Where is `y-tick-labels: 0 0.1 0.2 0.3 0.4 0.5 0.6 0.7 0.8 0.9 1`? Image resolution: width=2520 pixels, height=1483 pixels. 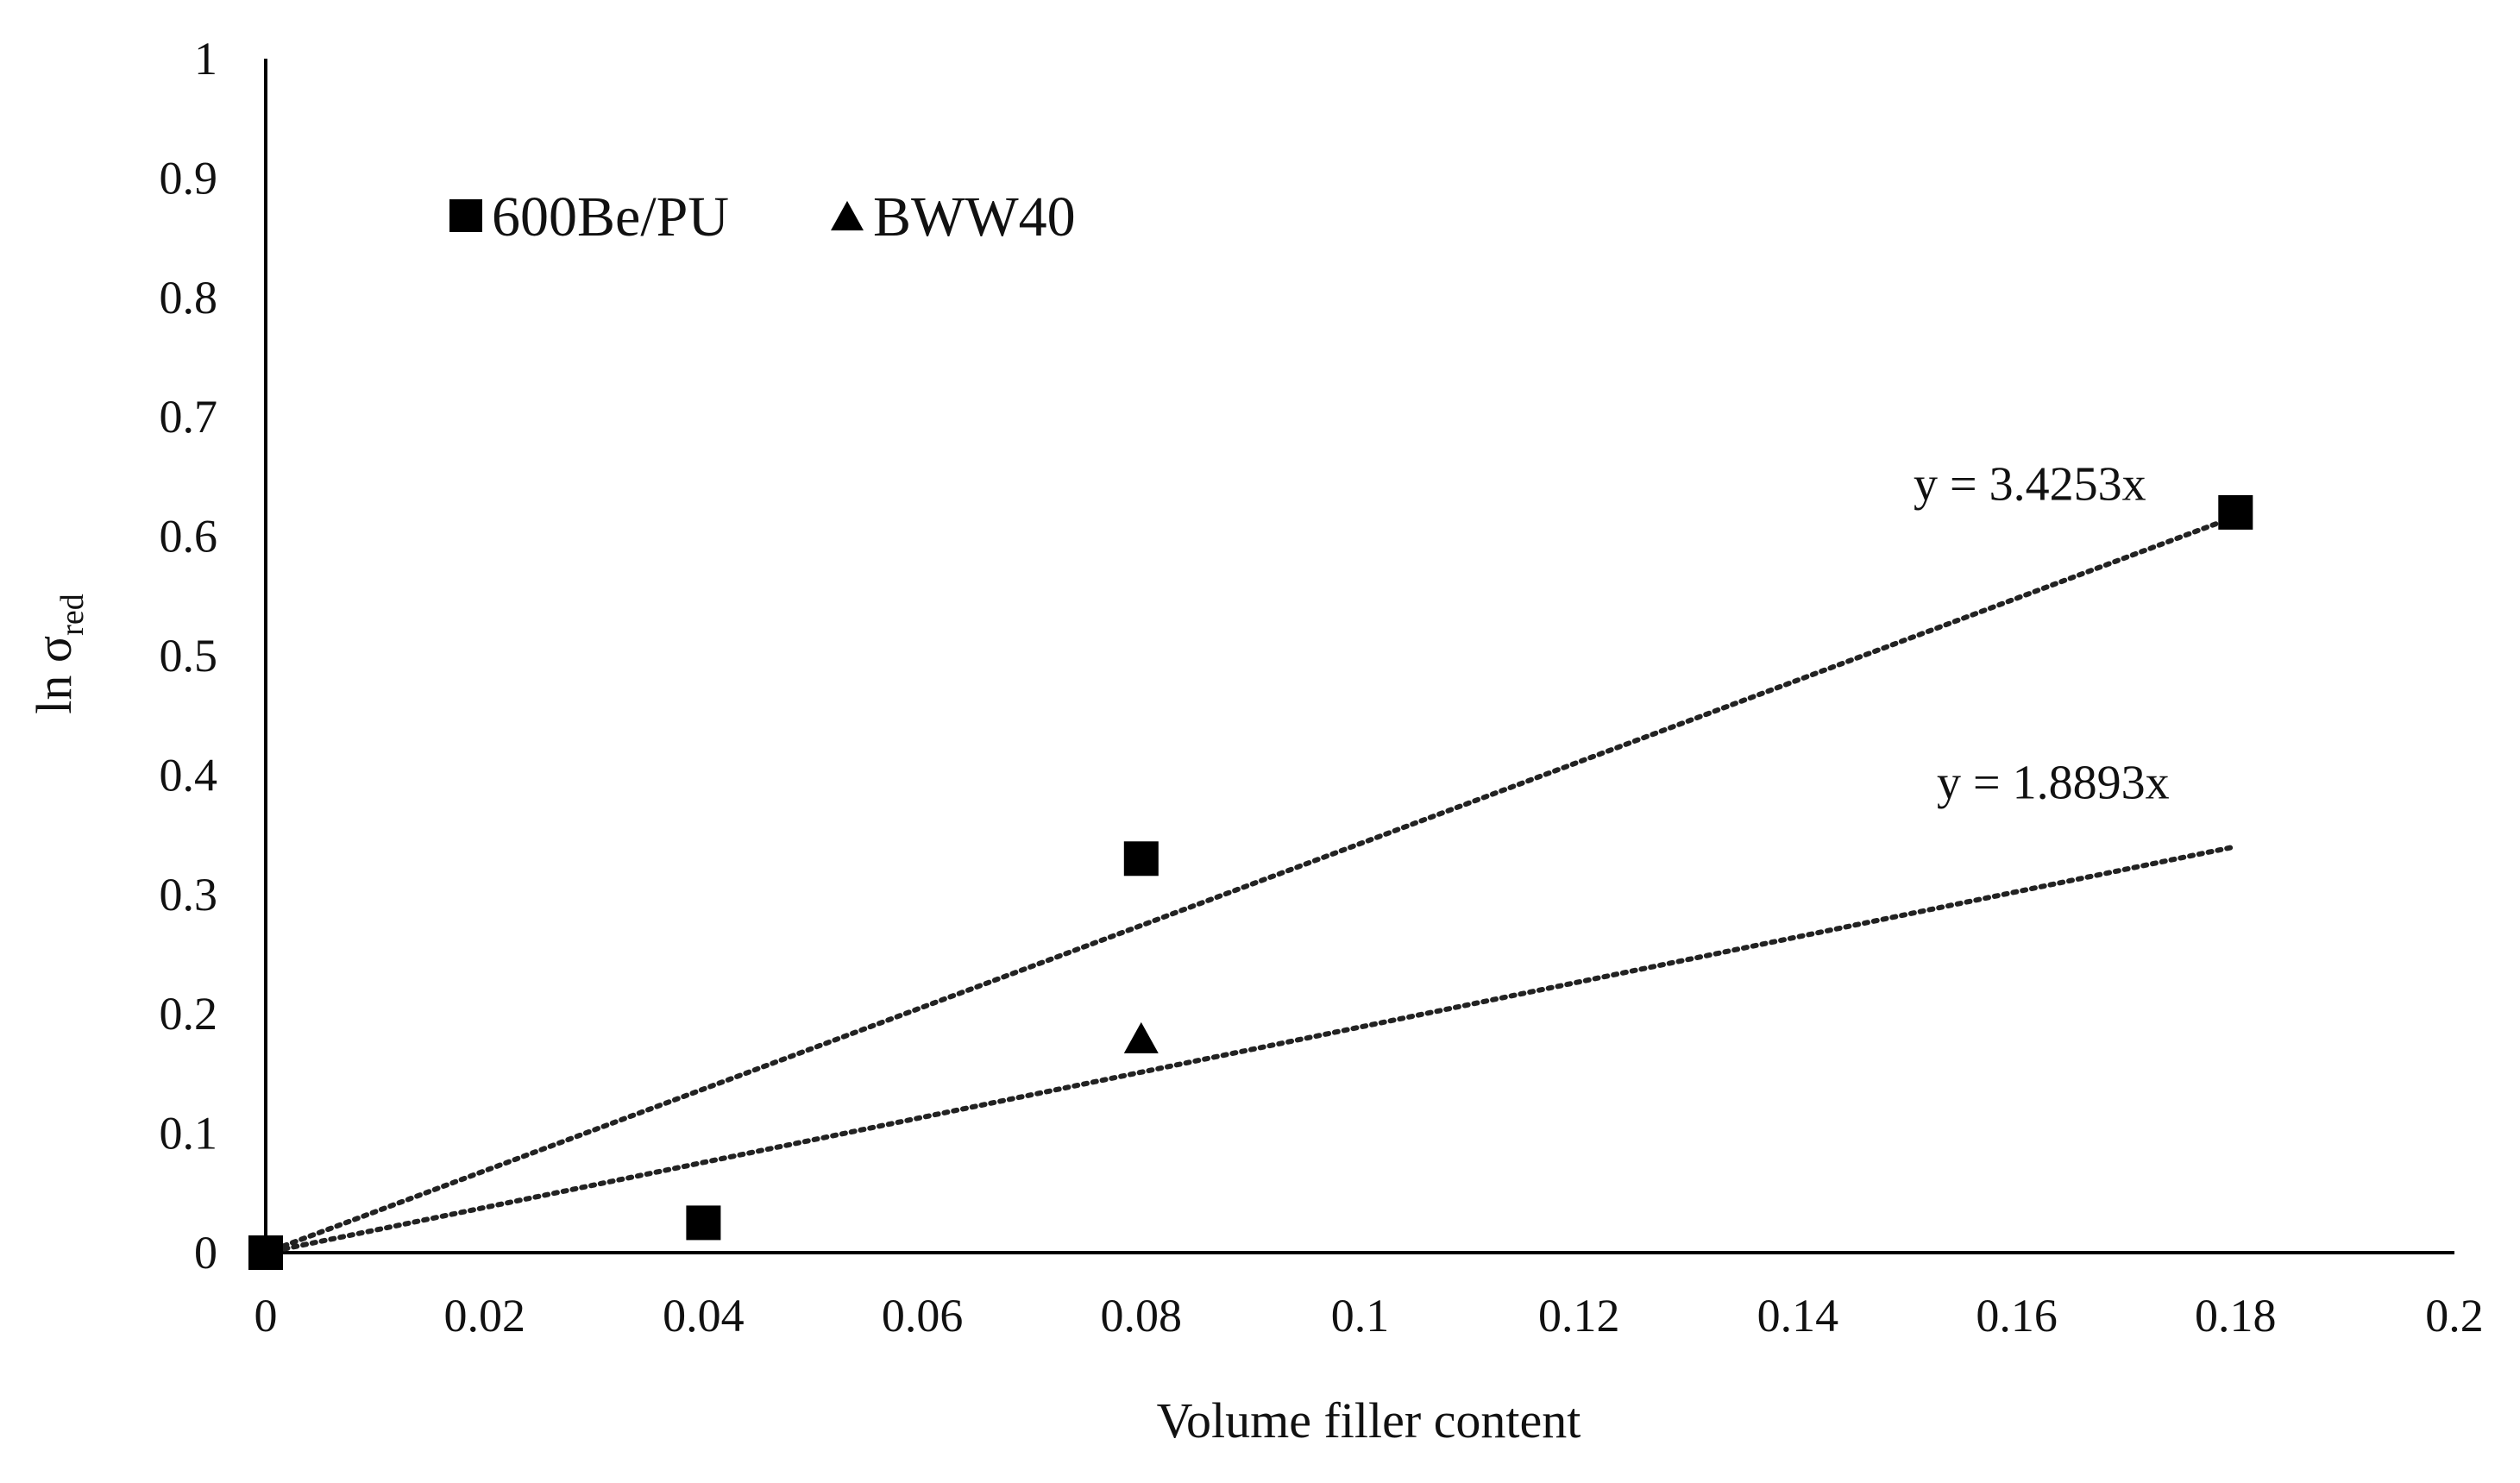
y-tick-labels: 0 0.1 0.2 0.3 0.4 0.5 0.6 0.7 0.8 0.9 1 is located at coordinates (189, 656).